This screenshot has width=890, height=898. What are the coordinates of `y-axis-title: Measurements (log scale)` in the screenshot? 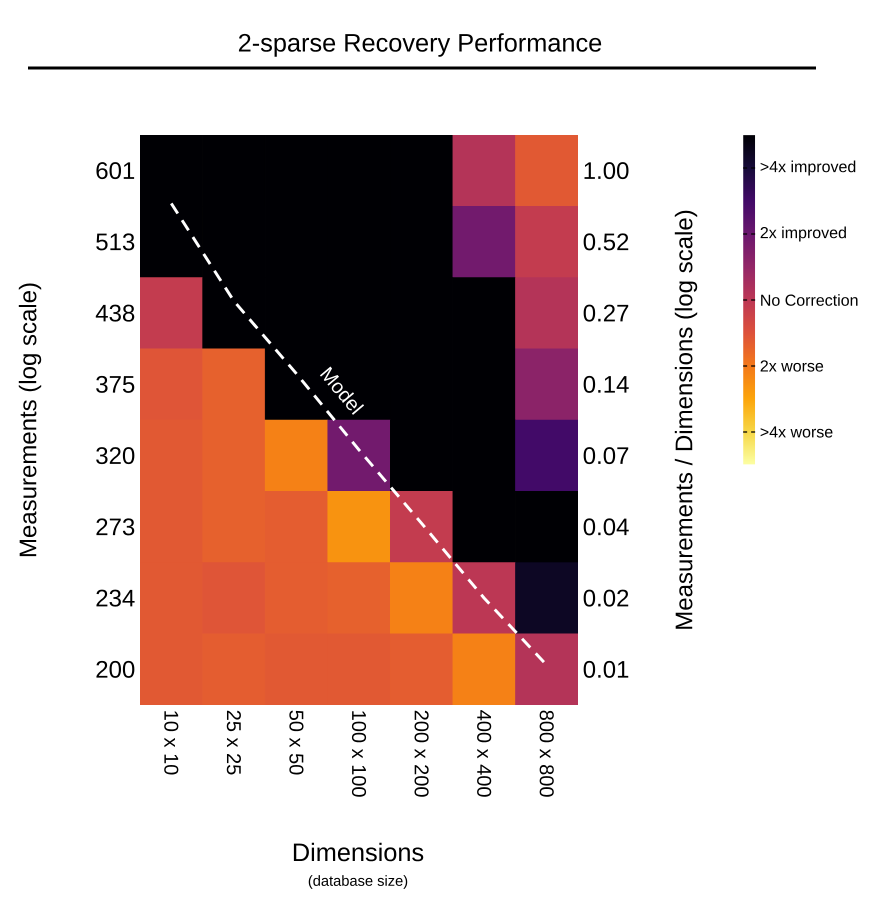 It's located at (30, 419).